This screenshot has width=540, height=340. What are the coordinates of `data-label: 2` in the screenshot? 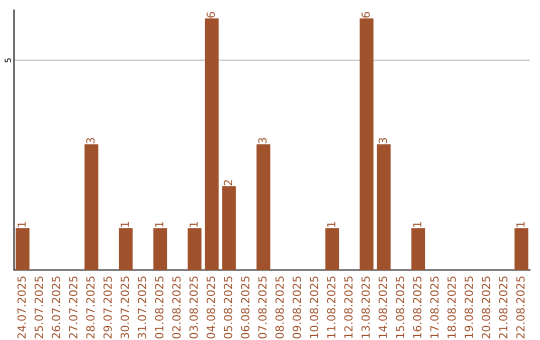 It's located at (228, 183).